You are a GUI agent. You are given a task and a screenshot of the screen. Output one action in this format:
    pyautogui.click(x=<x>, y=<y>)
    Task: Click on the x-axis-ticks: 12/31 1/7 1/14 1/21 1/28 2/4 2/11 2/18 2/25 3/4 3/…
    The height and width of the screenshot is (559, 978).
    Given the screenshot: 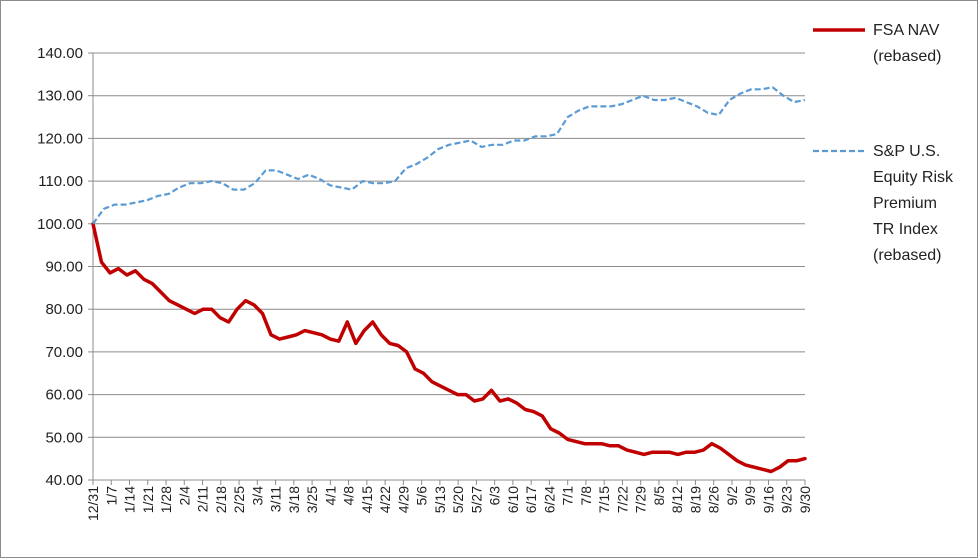 What is the action you would take?
    pyautogui.click(x=449, y=500)
    